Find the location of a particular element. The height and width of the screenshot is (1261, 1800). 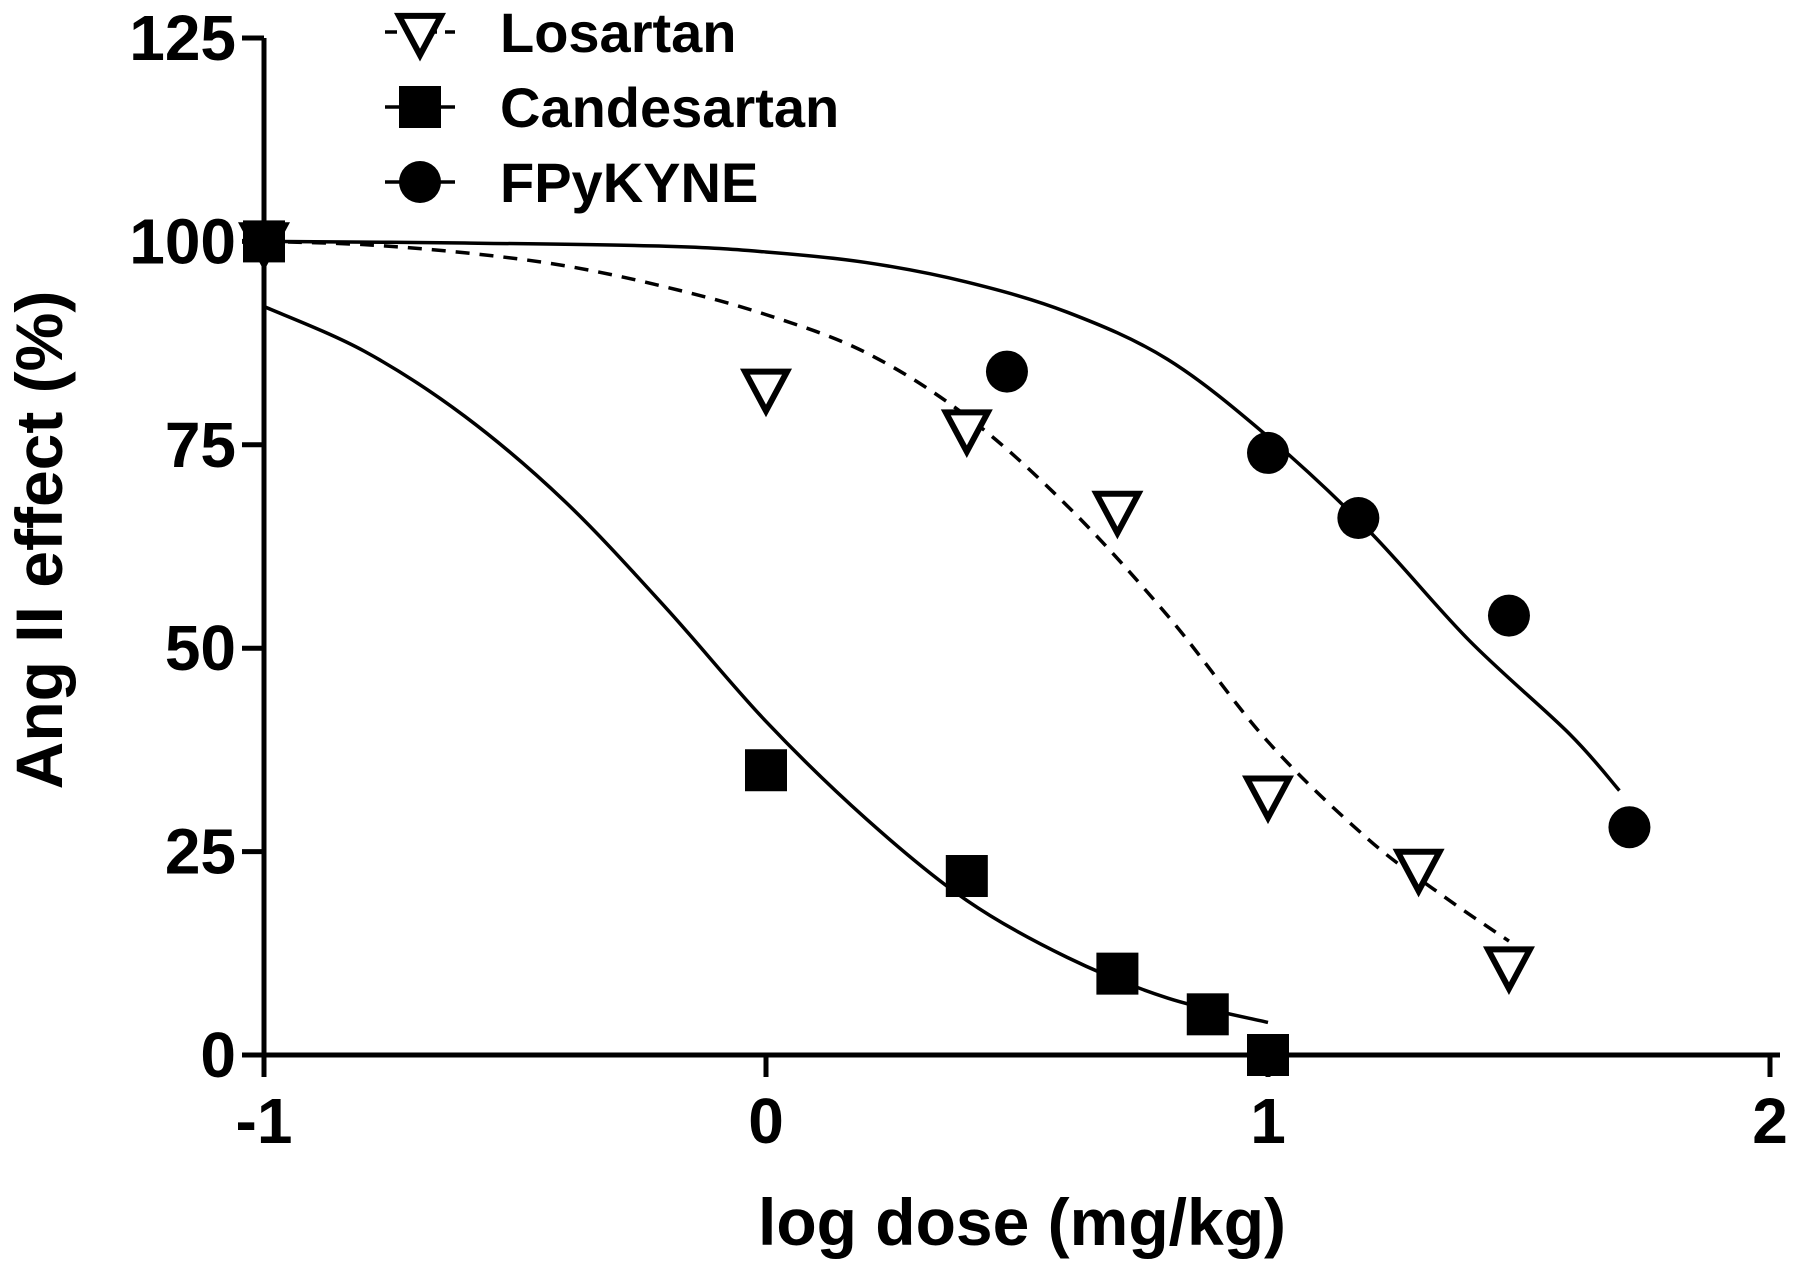

x-tick-label: 2 is located at coordinates (1770, 1121).